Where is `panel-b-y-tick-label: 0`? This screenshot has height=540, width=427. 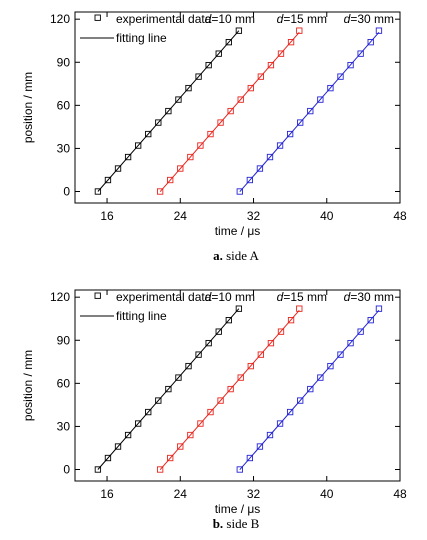 panel-b-y-tick-label: 0 is located at coordinates (66, 470).